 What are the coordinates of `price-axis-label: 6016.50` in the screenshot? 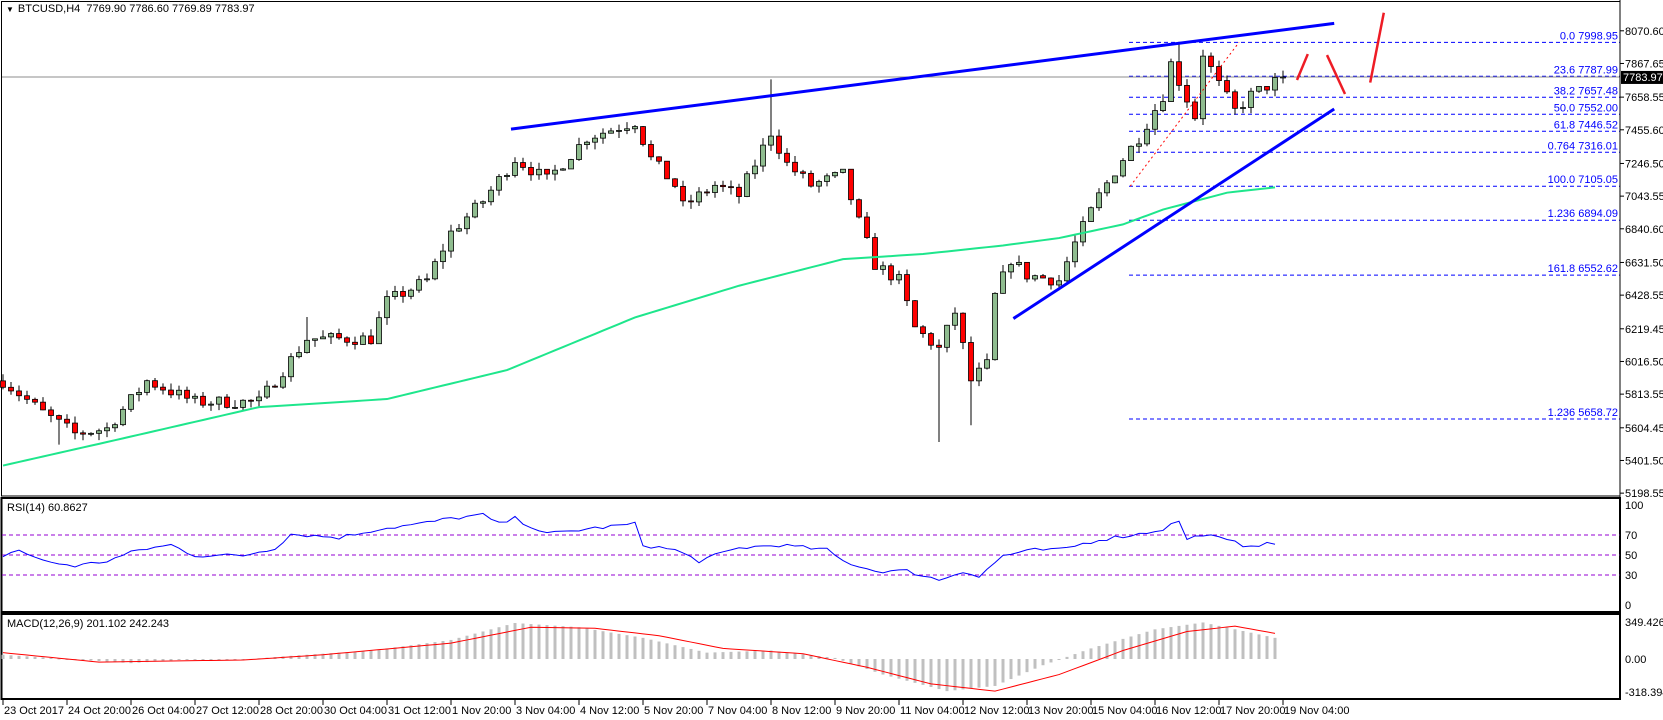 It's located at (1644, 362).